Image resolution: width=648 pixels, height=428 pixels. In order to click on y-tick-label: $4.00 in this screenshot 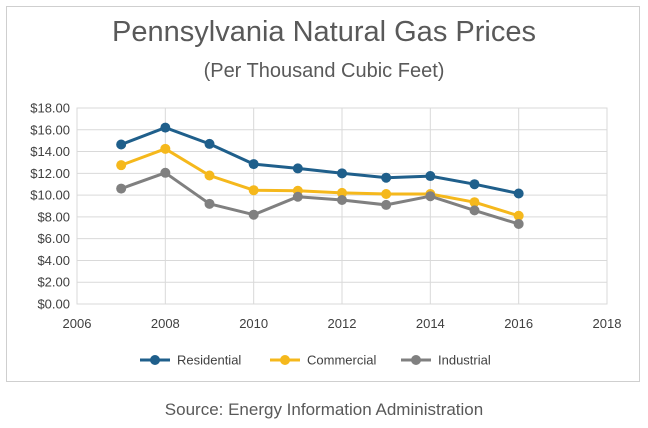, I will do `click(53, 260)`.